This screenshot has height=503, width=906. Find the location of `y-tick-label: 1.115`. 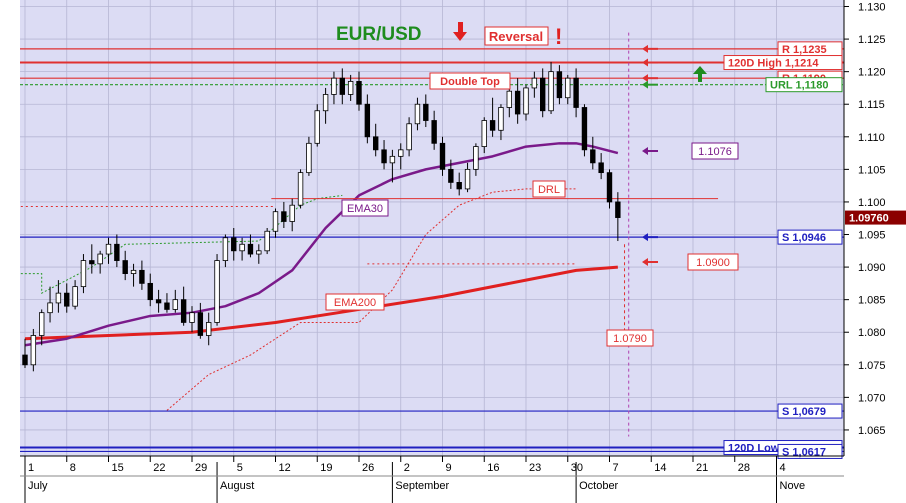

y-tick-label: 1.115 is located at coordinates (871, 105).